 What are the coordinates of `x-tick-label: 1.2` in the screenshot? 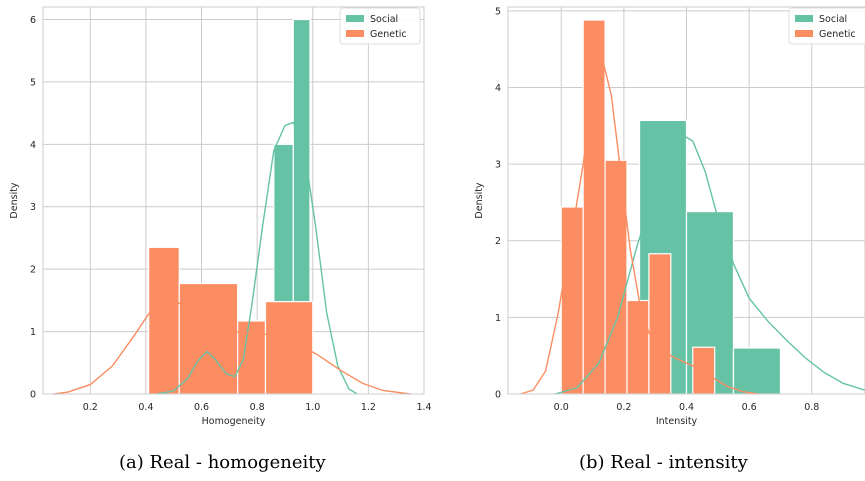 It's located at (368, 407).